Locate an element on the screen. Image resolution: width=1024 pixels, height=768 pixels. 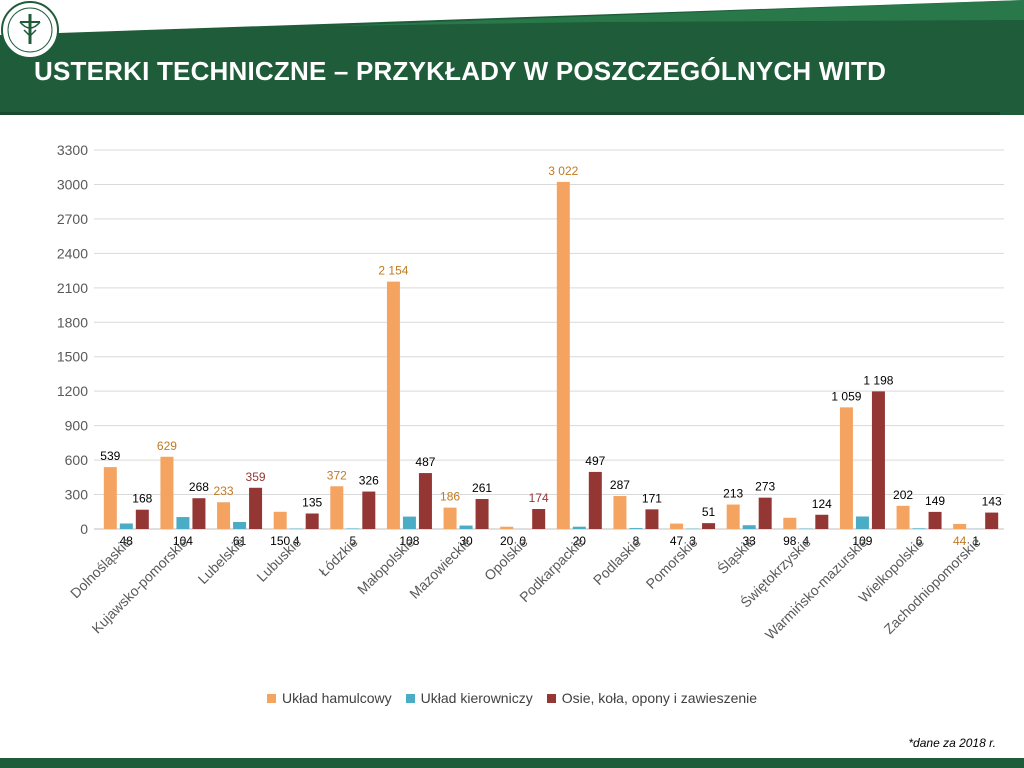
data-label: 8 is located at coordinates (636, 541).